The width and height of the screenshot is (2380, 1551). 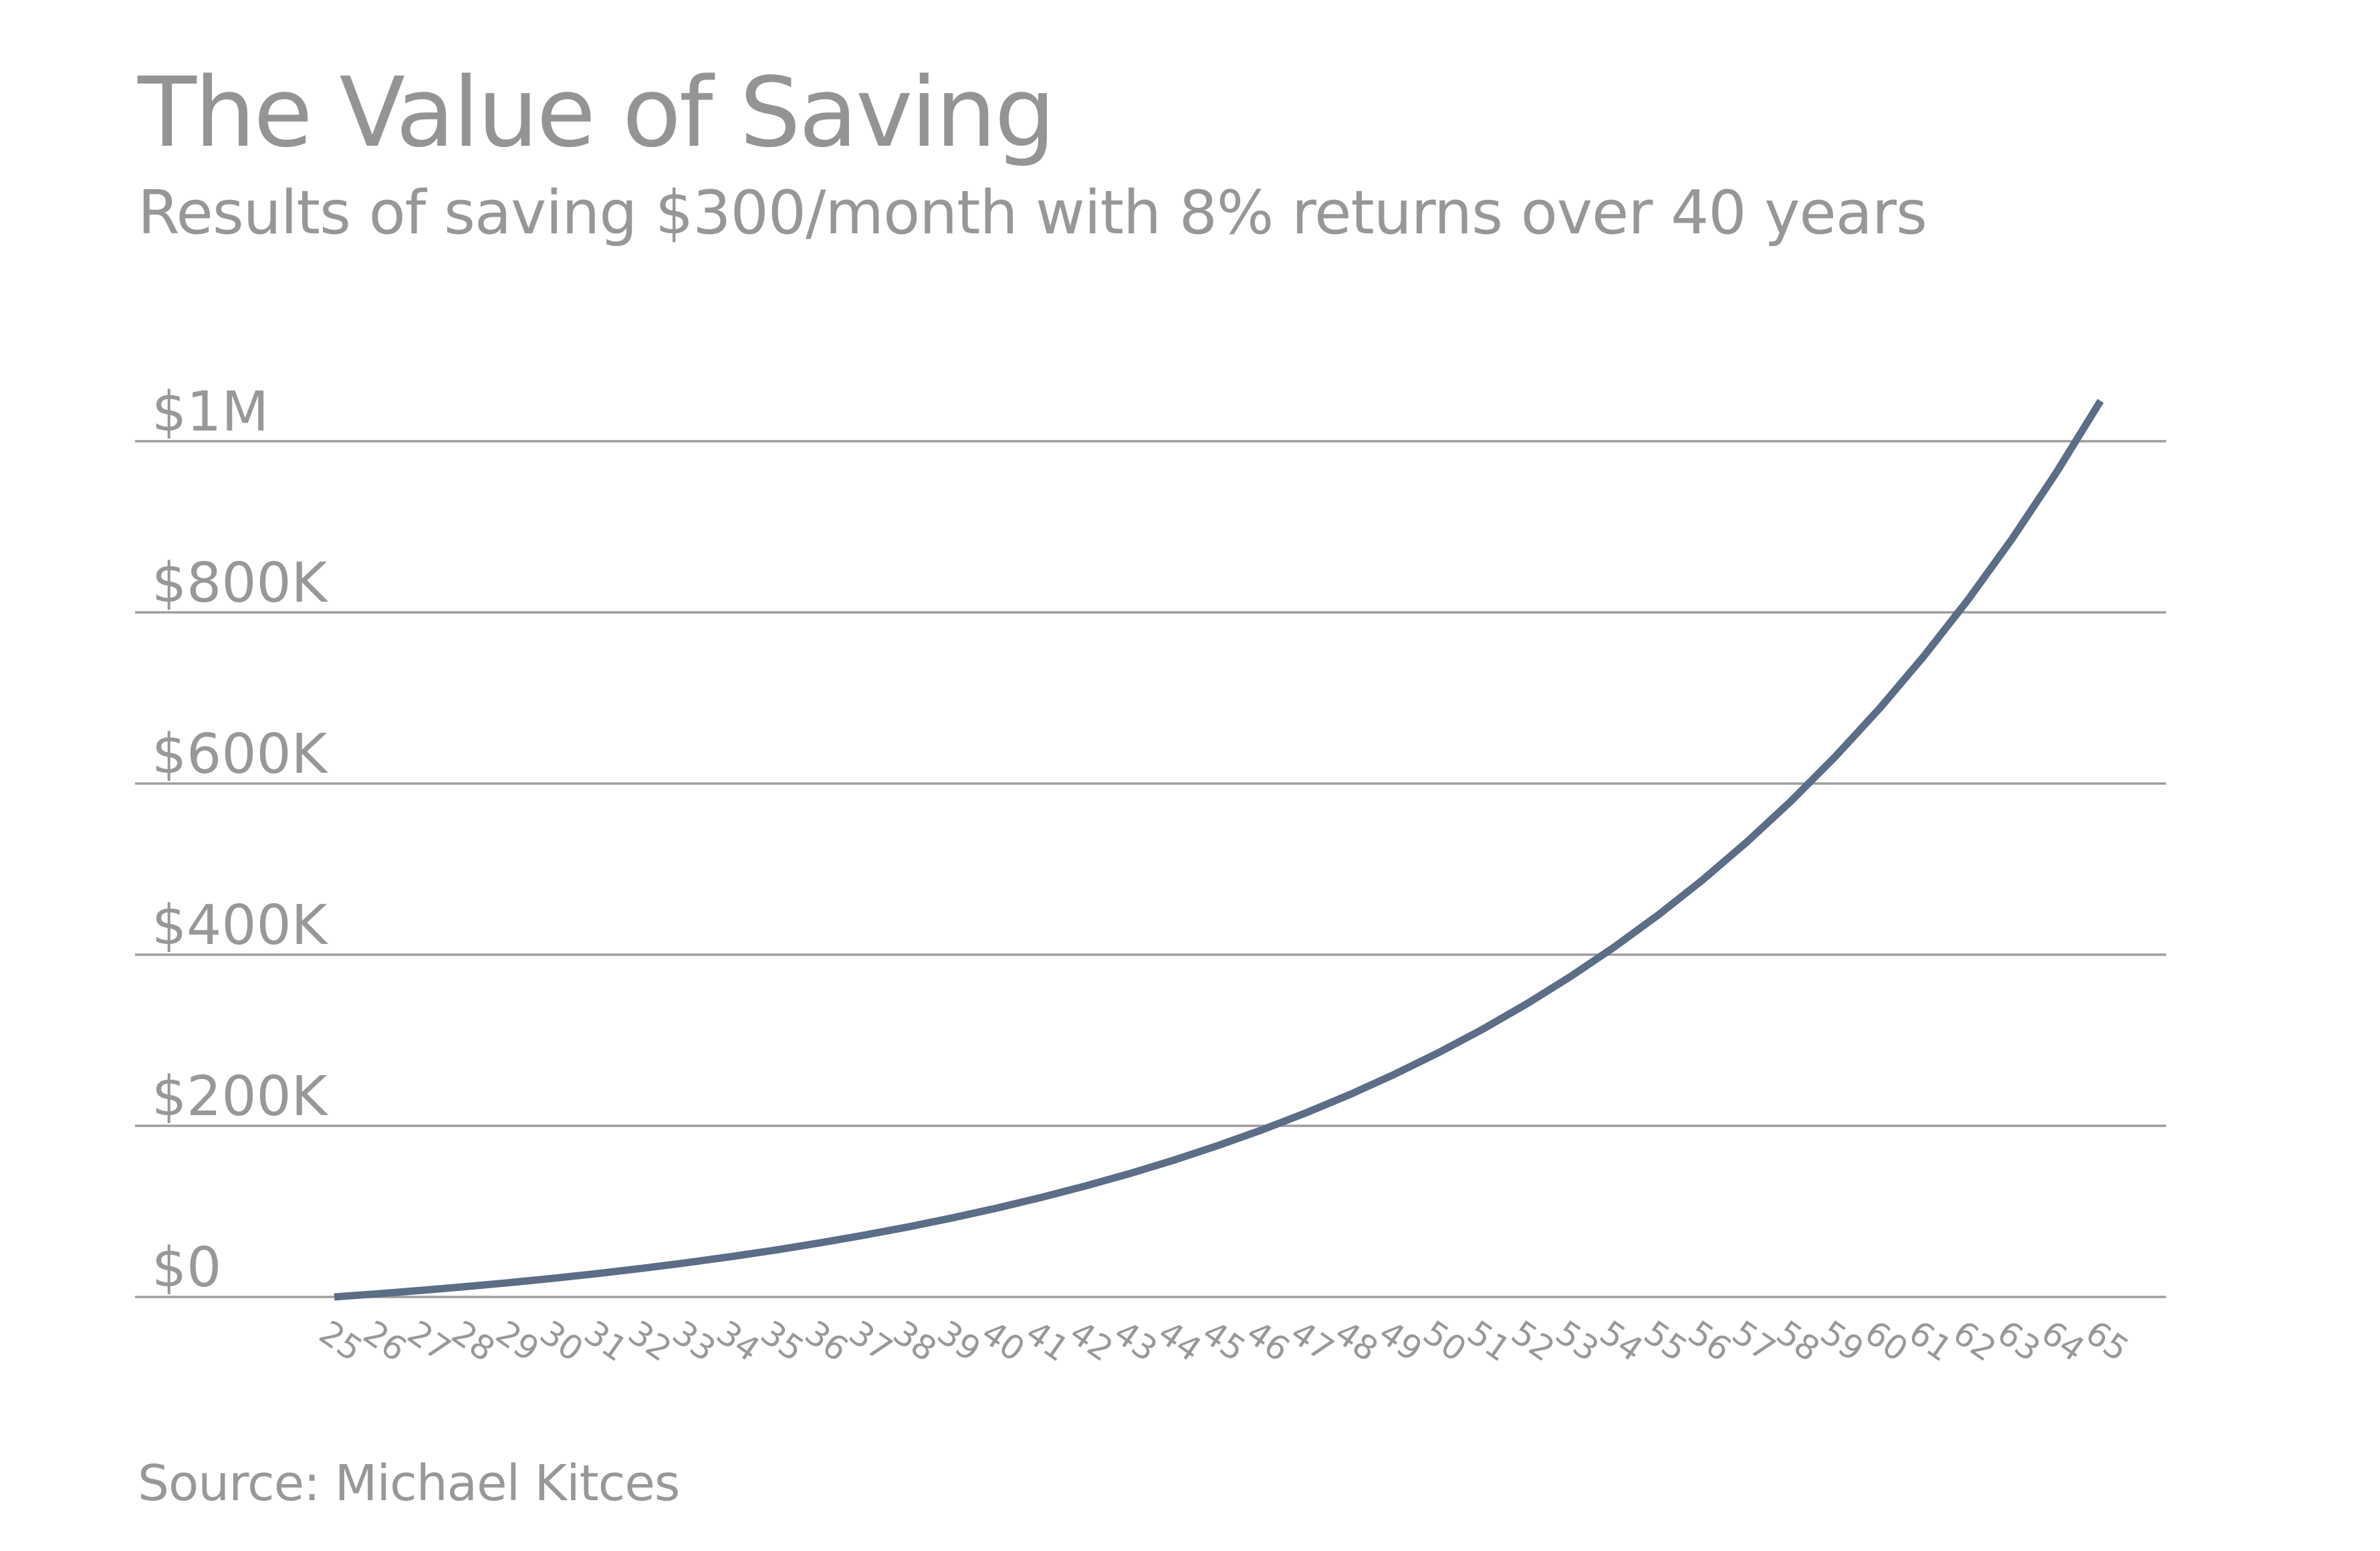 What do you see at coordinates (240, 583) in the screenshot?
I see `ytick-label: $800K` at bounding box center [240, 583].